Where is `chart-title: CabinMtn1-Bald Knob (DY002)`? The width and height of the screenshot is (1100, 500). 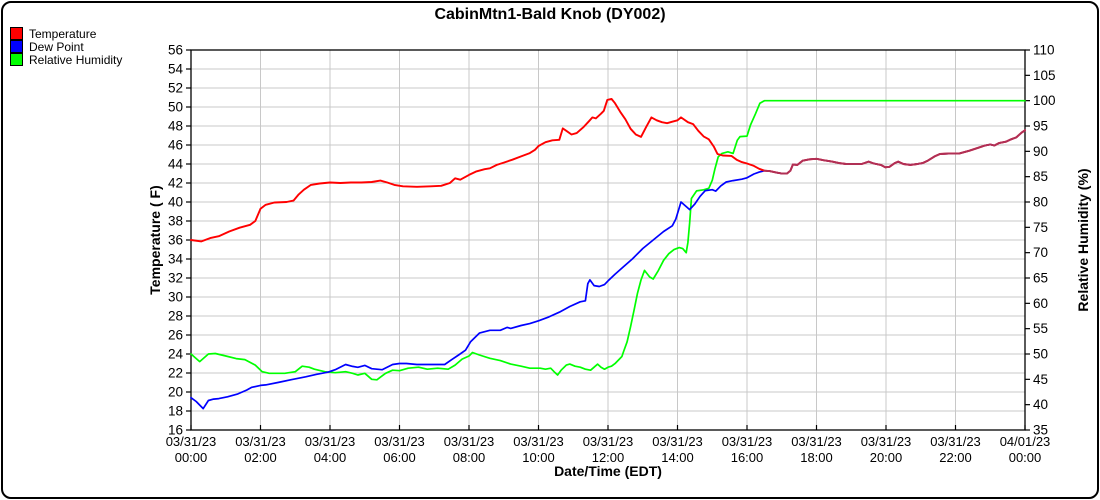
chart-title: CabinMtn1-Bald Knob (DY002) is located at coordinates (550, 14).